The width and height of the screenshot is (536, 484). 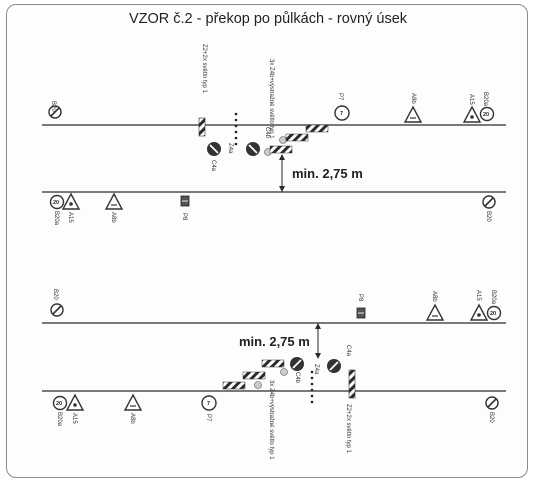 I want to click on p8-label-top: P8, so click(x=360, y=298).